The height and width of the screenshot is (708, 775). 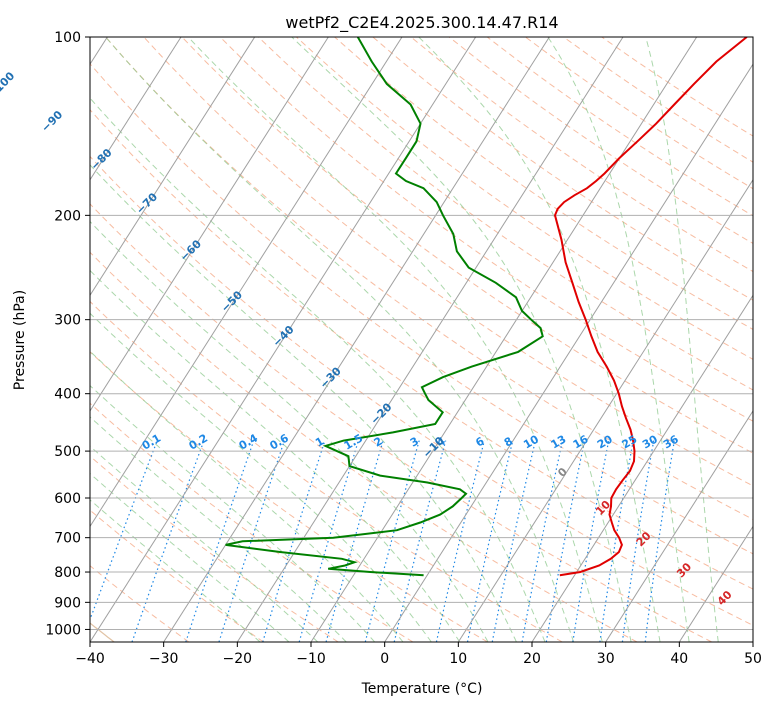 What do you see at coordinates (67, 321) in the screenshot?
I see `y-tick-label: 300` at bounding box center [67, 321].